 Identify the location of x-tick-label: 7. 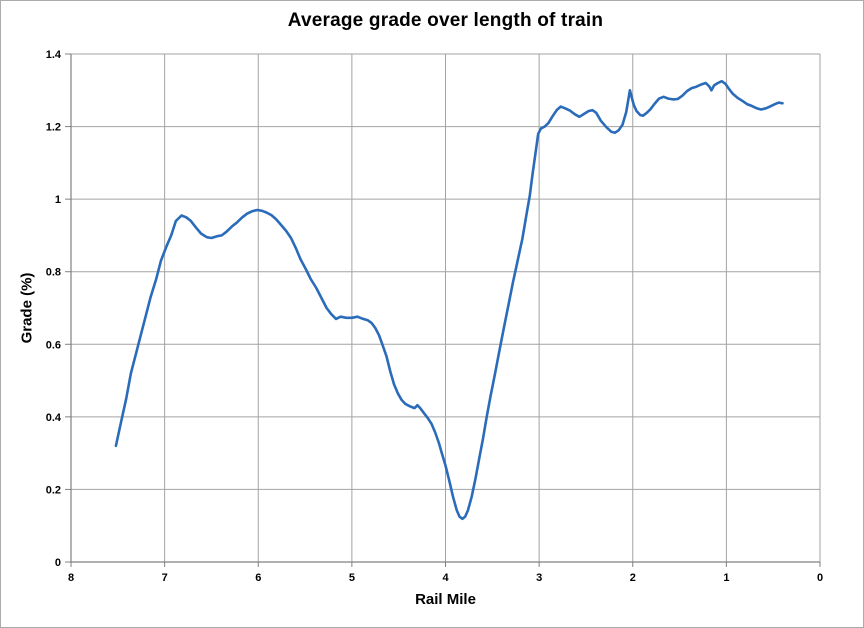
(165, 578).